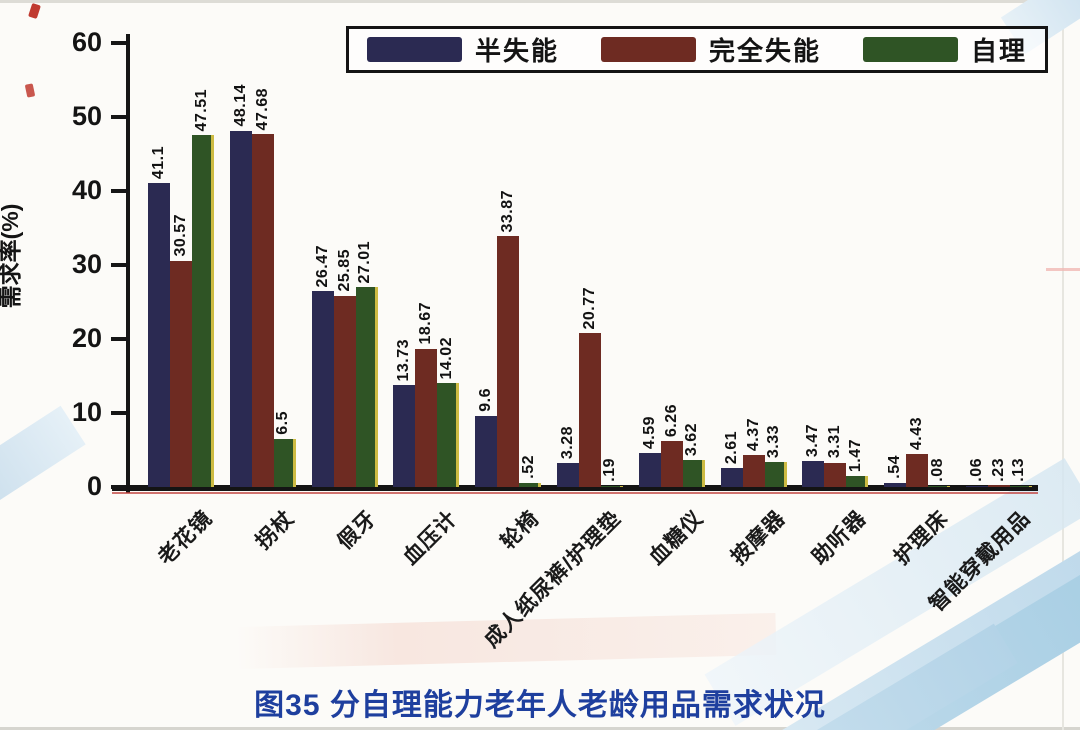 The image size is (1080, 730). Describe the element at coordinates (855, 455) in the screenshot. I see `bar-value-label: 1.47` at that location.